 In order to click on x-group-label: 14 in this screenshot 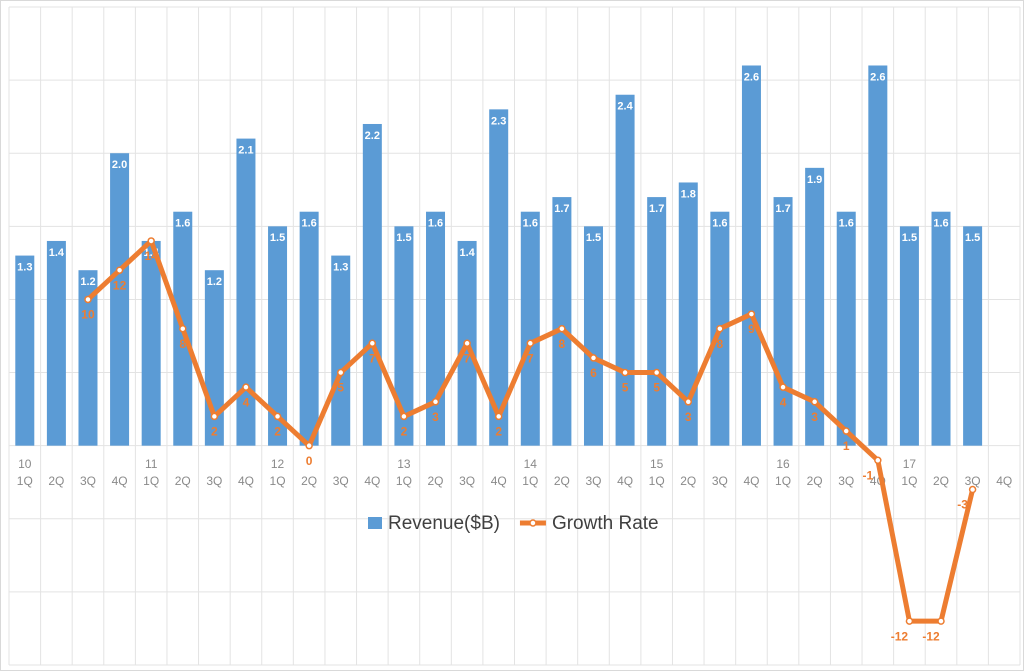, I will do `click(531, 464)`.